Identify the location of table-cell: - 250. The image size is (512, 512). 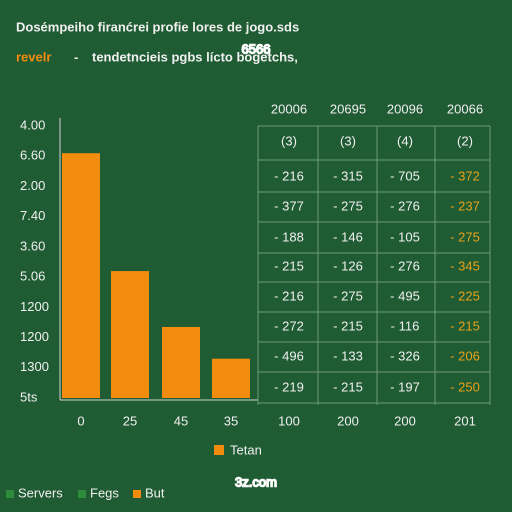
(465, 386).